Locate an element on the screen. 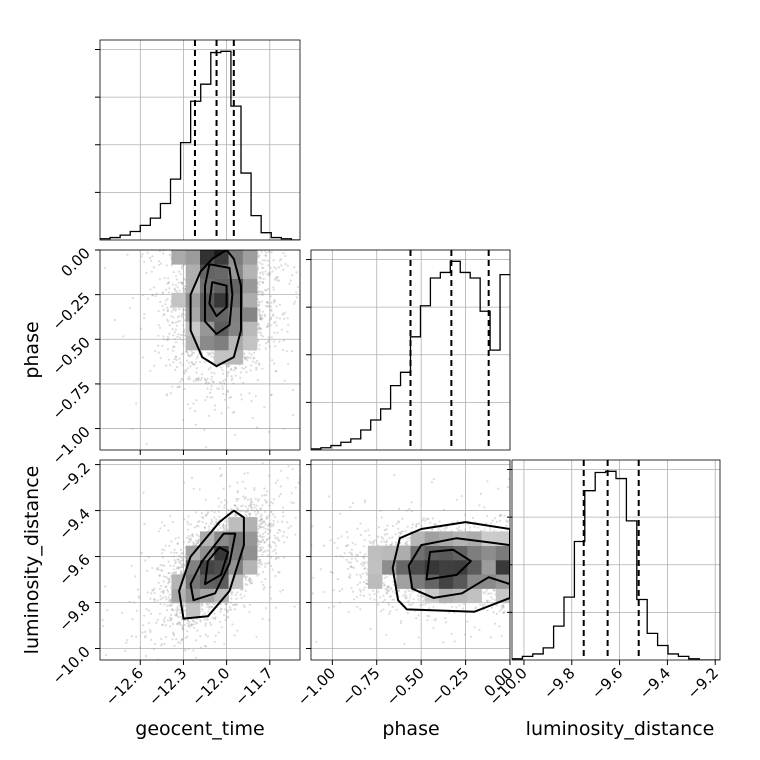  hist-panel-luminosity_distance is located at coordinates (614, 560).